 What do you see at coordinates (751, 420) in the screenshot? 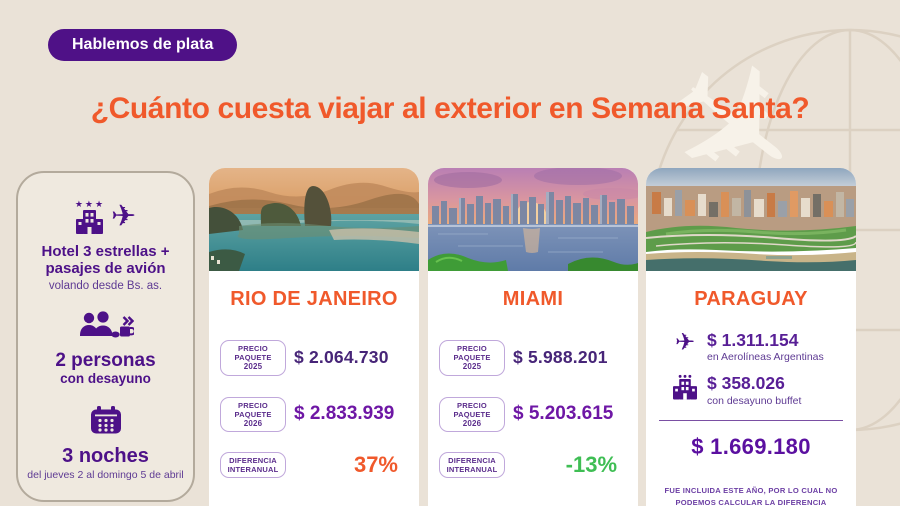
I see `total-divider` at bounding box center [751, 420].